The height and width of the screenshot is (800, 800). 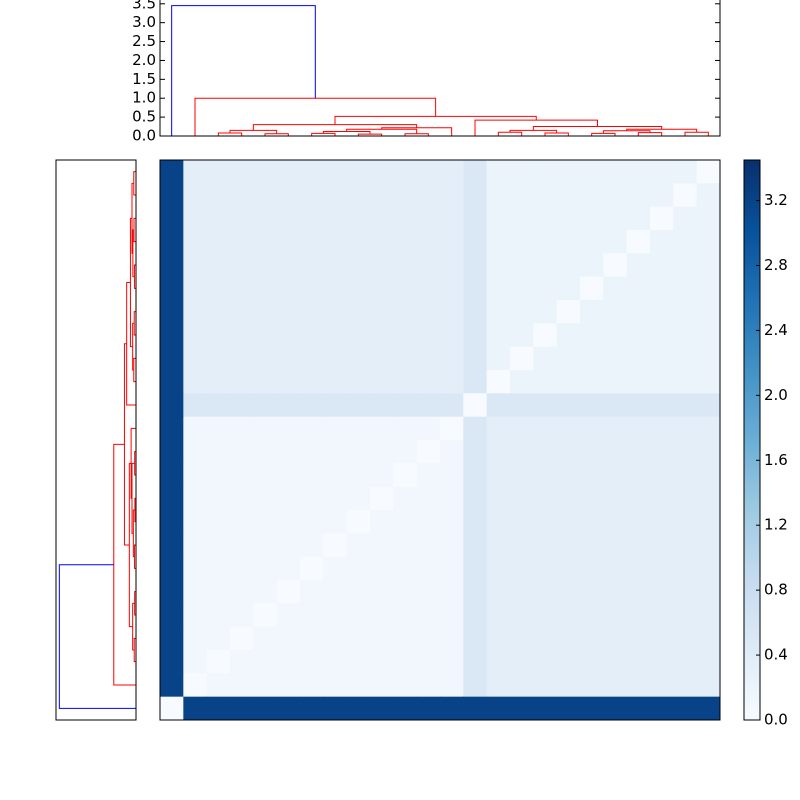 I want to click on y-tick-label: 1.5, so click(x=144, y=79).